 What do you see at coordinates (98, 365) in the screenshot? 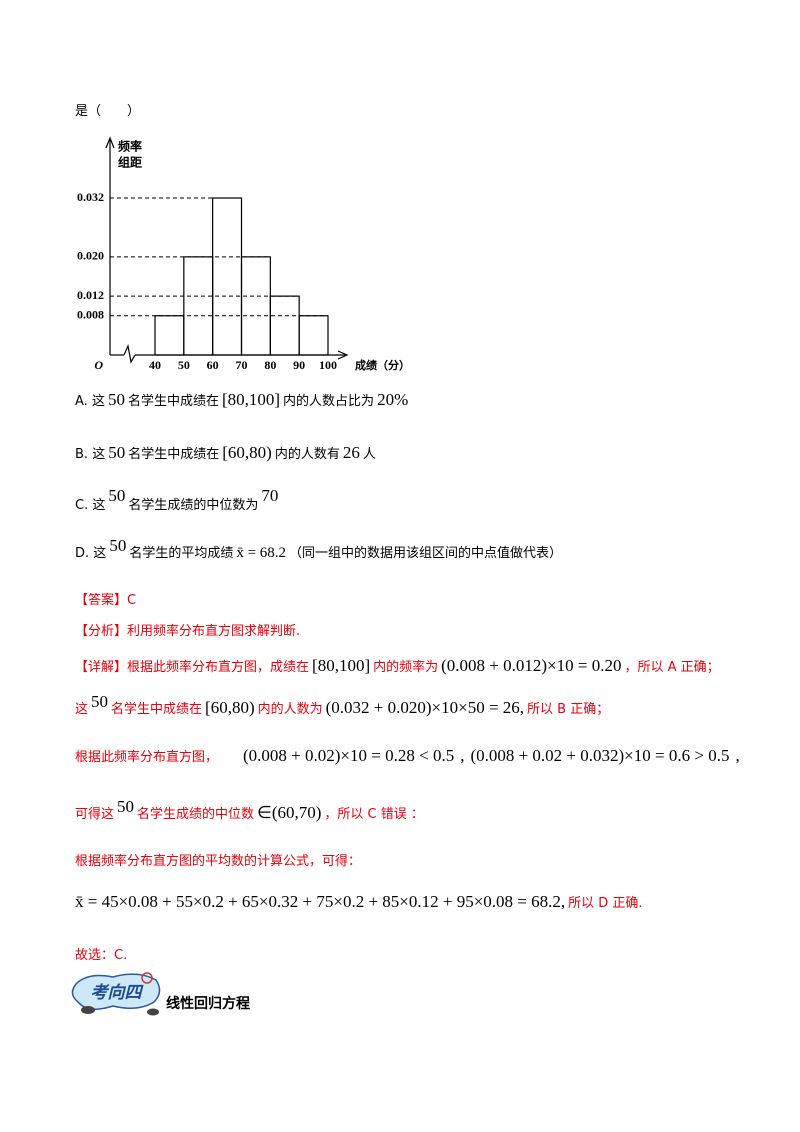
I see `origin: O` at bounding box center [98, 365].